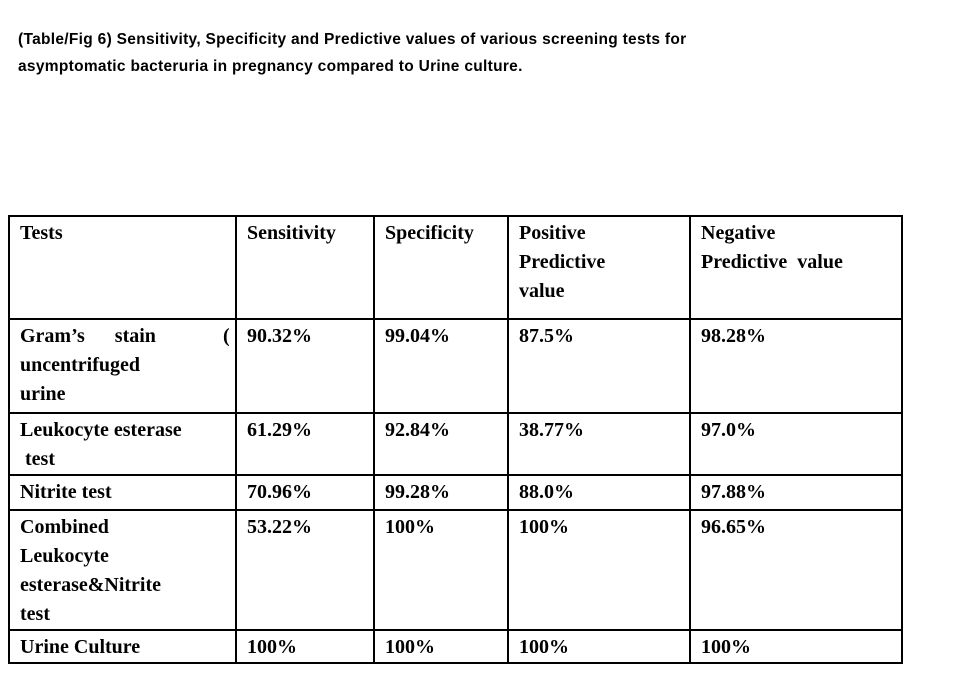 This screenshot has width=962, height=675. Describe the element at coordinates (305, 267) in the screenshot. I see `header-sensitivity: Sensitivity` at that location.